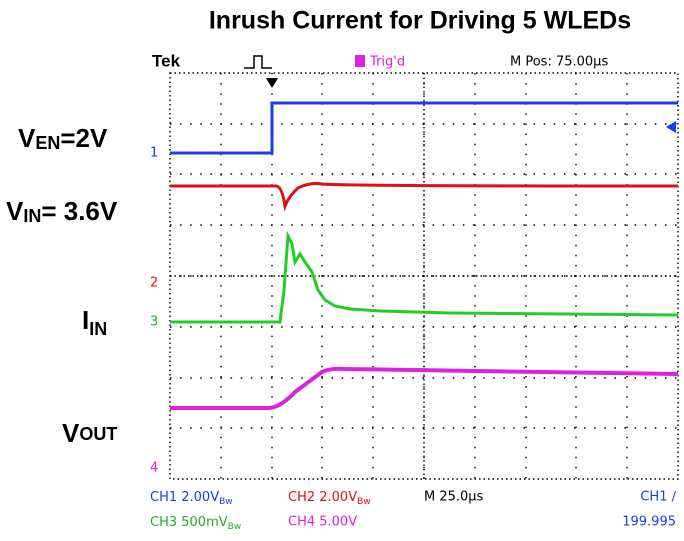  Describe the element at coordinates (424, 128) in the screenshot. I see `ch1-trace` at that location.